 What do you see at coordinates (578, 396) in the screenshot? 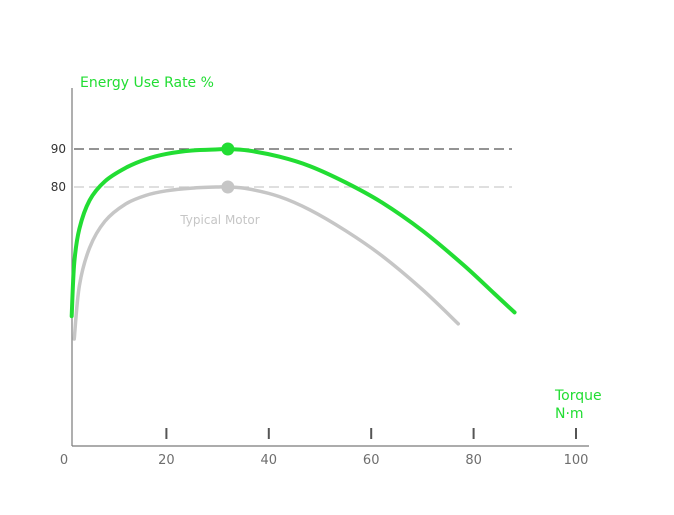
I see `x-axis-title-line1: Torque` at bounding box center [578, 396].